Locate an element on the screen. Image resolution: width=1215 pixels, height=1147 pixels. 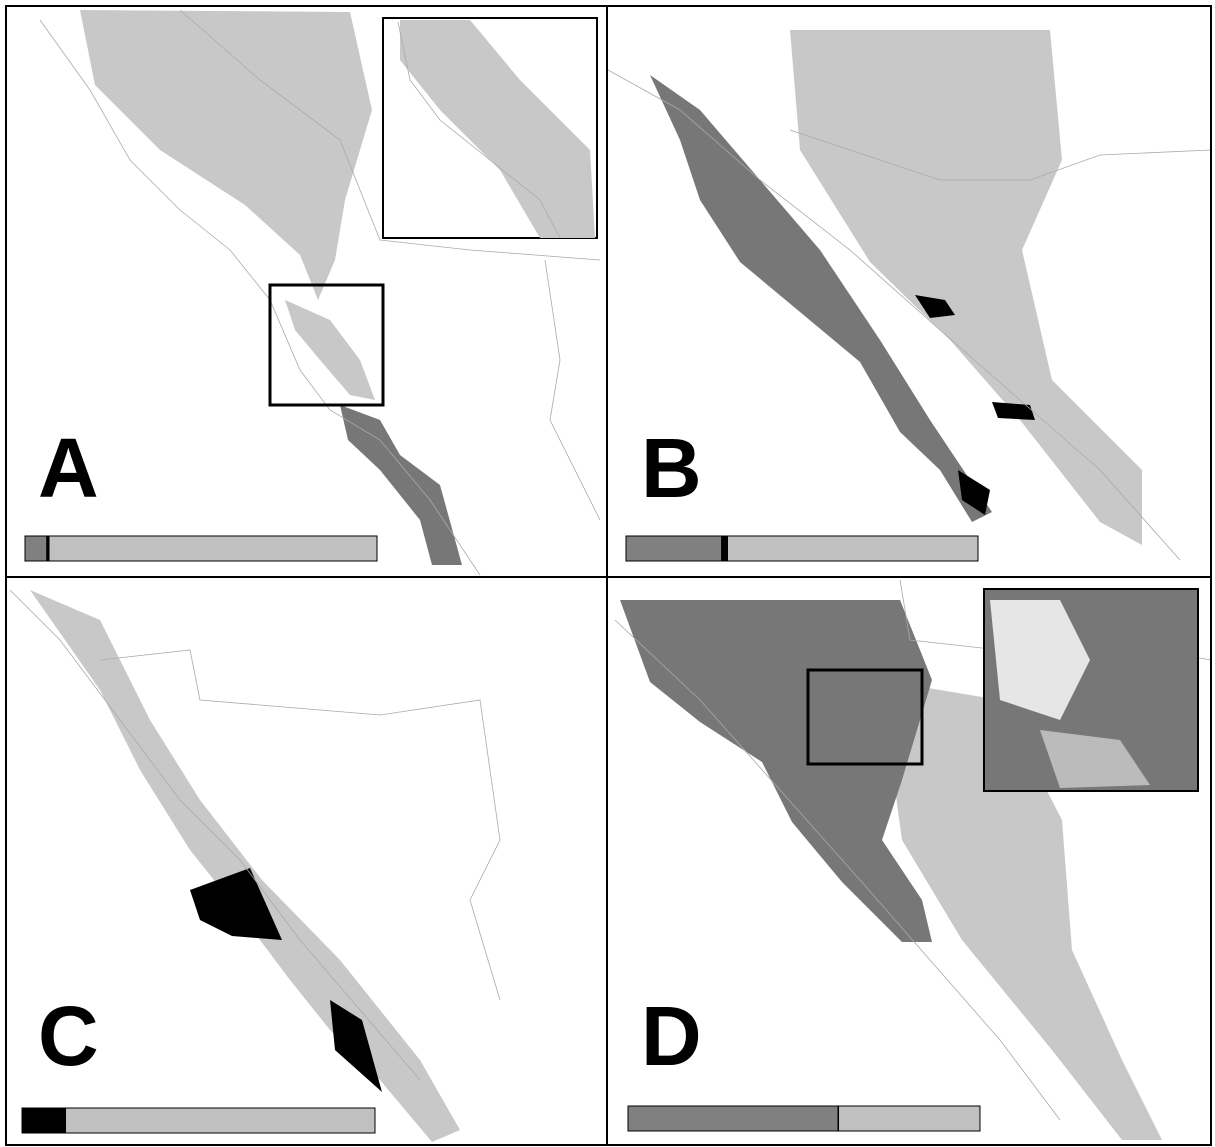
panel-label: D is located at coordinates (671, 1036).